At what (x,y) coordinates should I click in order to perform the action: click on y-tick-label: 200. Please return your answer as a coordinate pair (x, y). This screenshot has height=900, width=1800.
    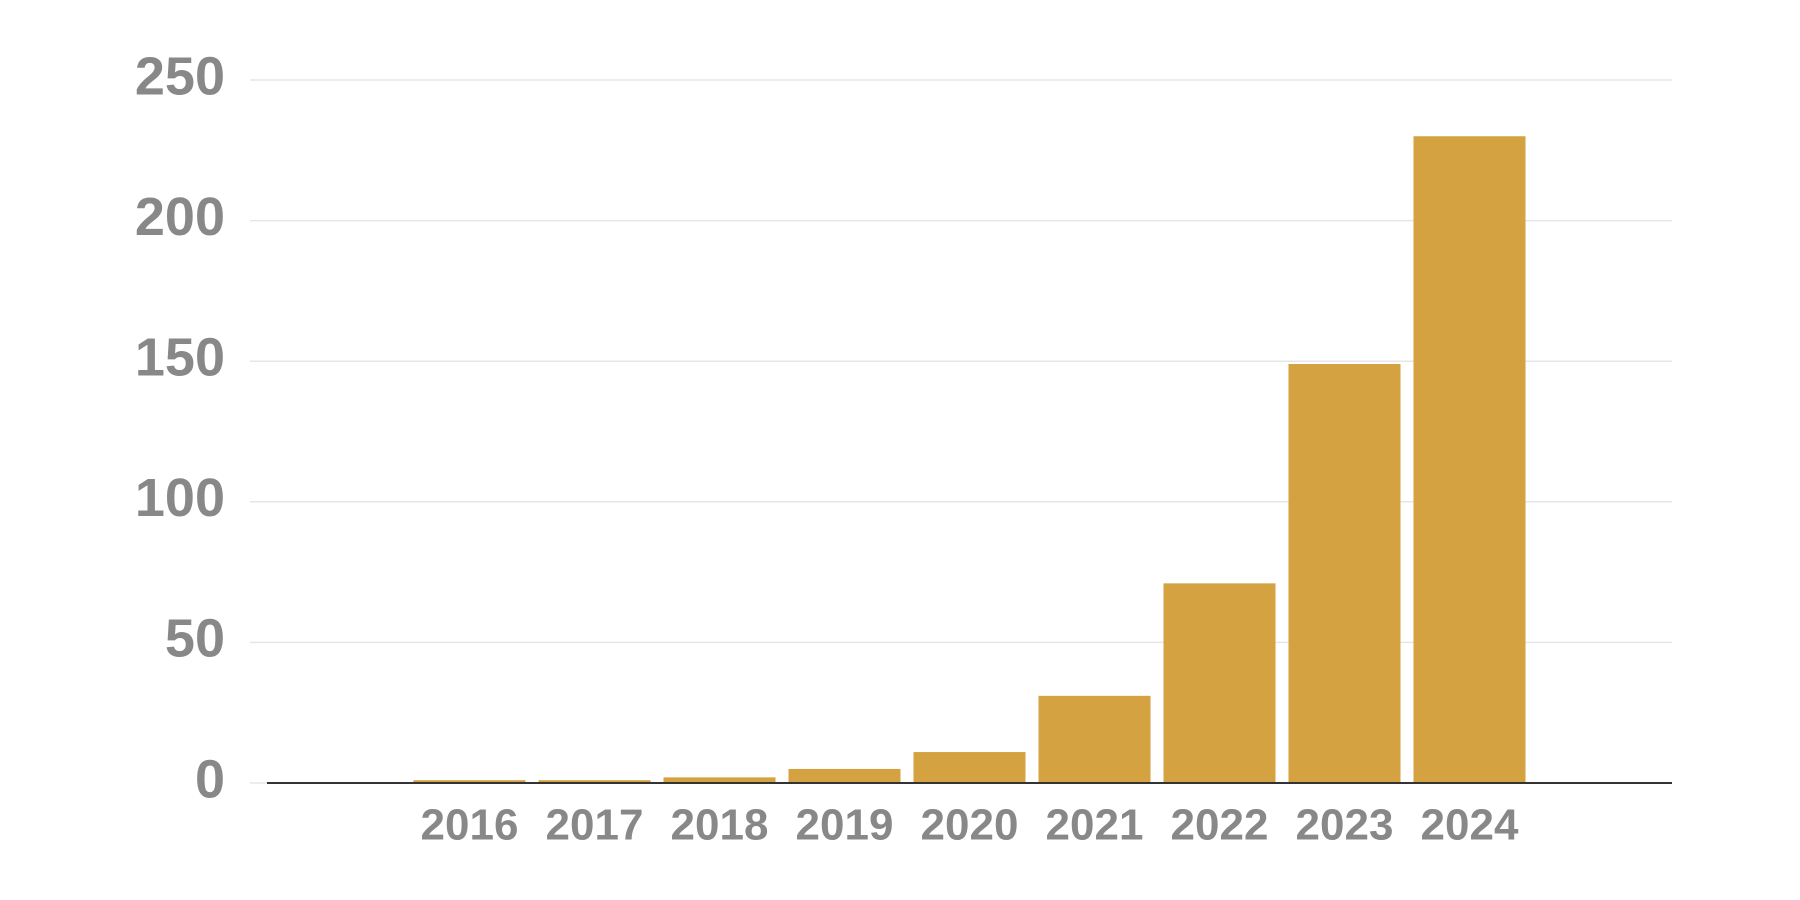
    Looking at the image, I should click on (180, 217).